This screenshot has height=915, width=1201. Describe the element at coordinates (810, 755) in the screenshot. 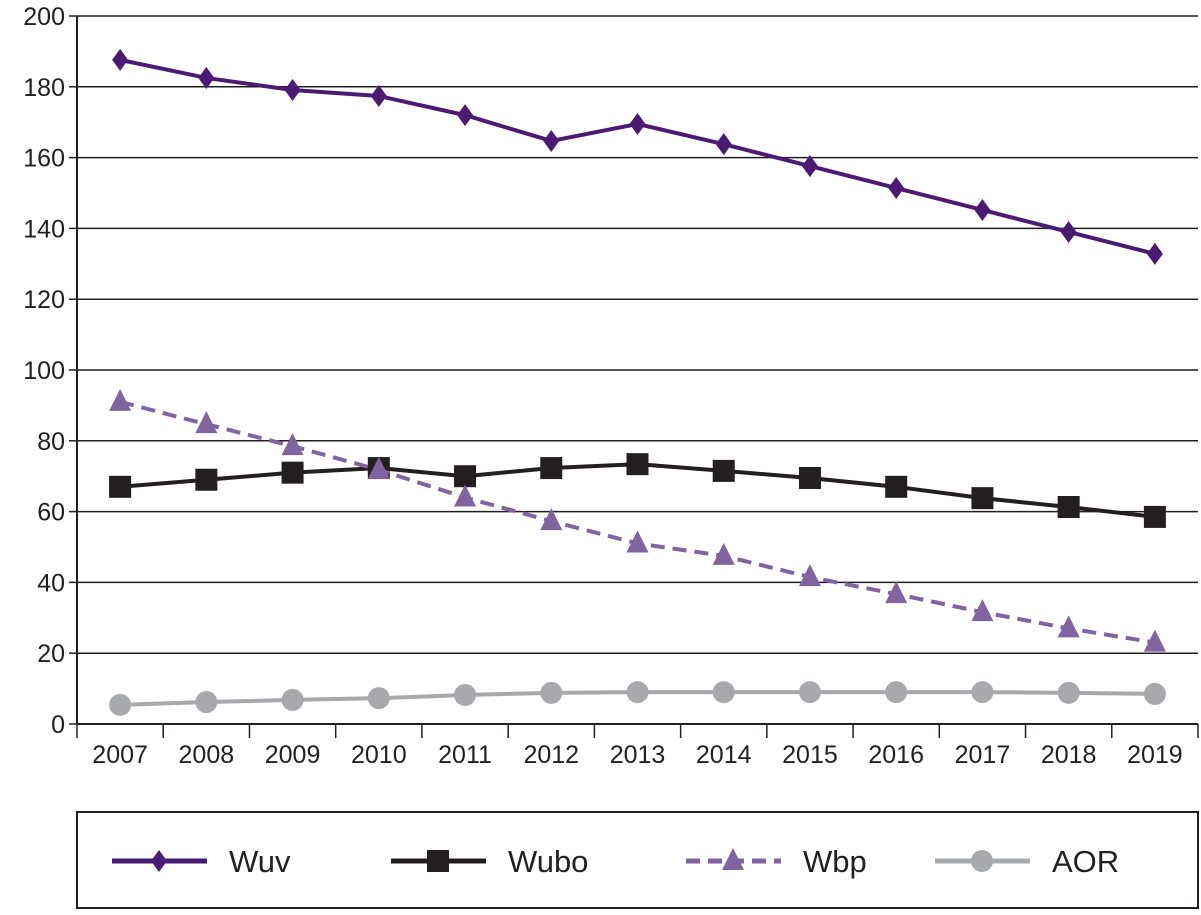

I see `x-tick-label: 2015` at that location.